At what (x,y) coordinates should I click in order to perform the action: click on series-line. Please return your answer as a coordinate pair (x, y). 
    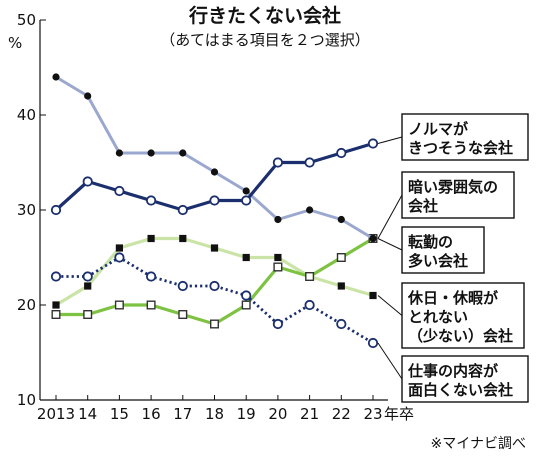
    Looking at the image, I should click on (215, 300).